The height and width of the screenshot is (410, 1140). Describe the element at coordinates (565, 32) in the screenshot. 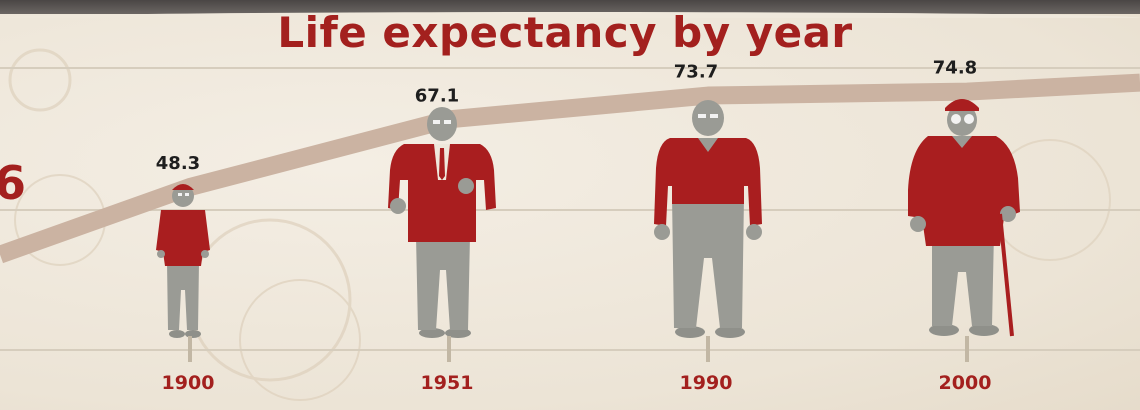

I see `chart-title: Life expectancy by year` at that location.